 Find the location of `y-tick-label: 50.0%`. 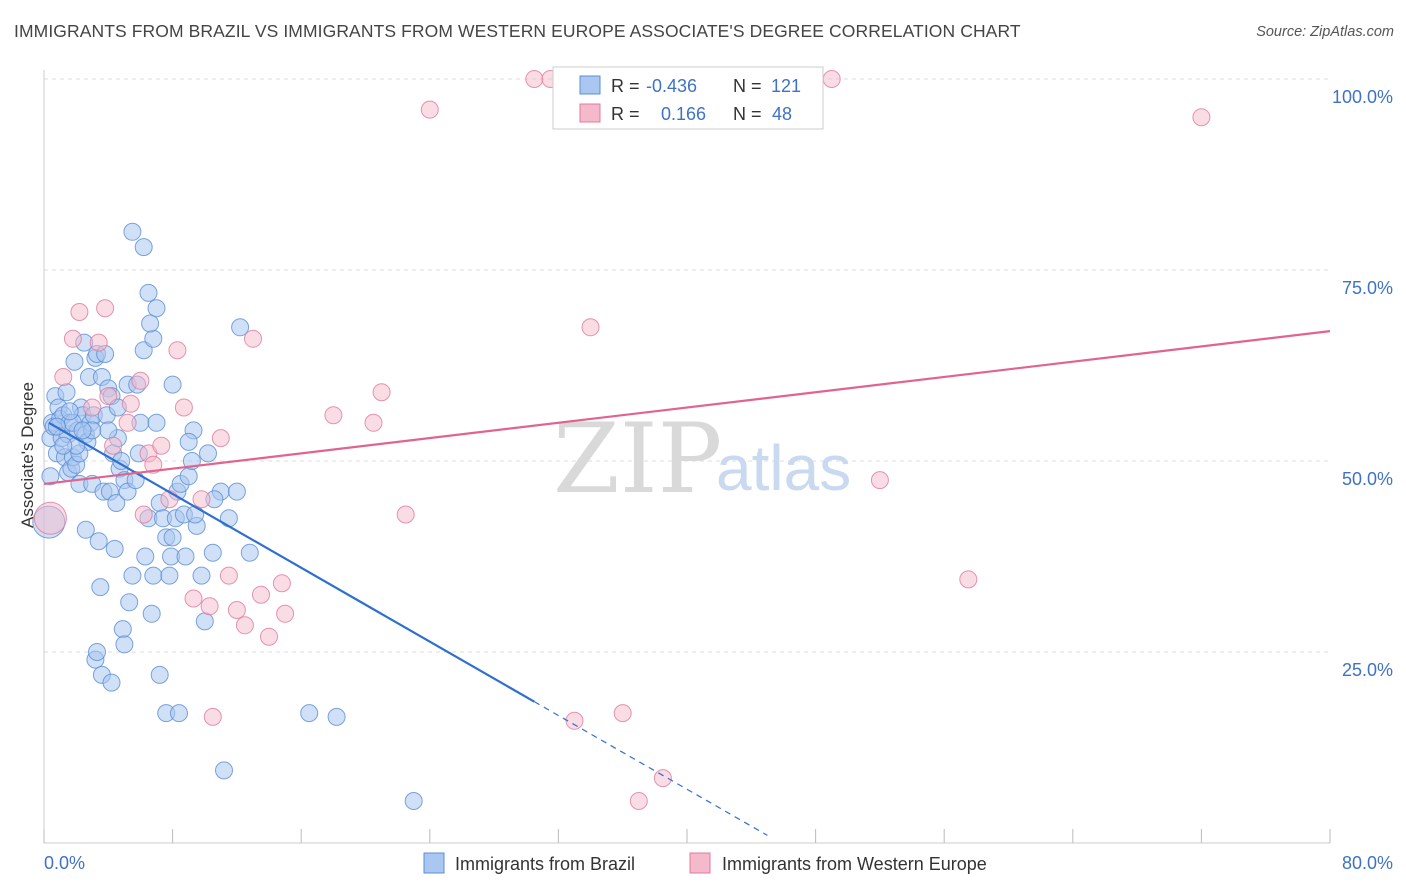

y-tick-label: 50.0% is located at coordinates (1367, 479).